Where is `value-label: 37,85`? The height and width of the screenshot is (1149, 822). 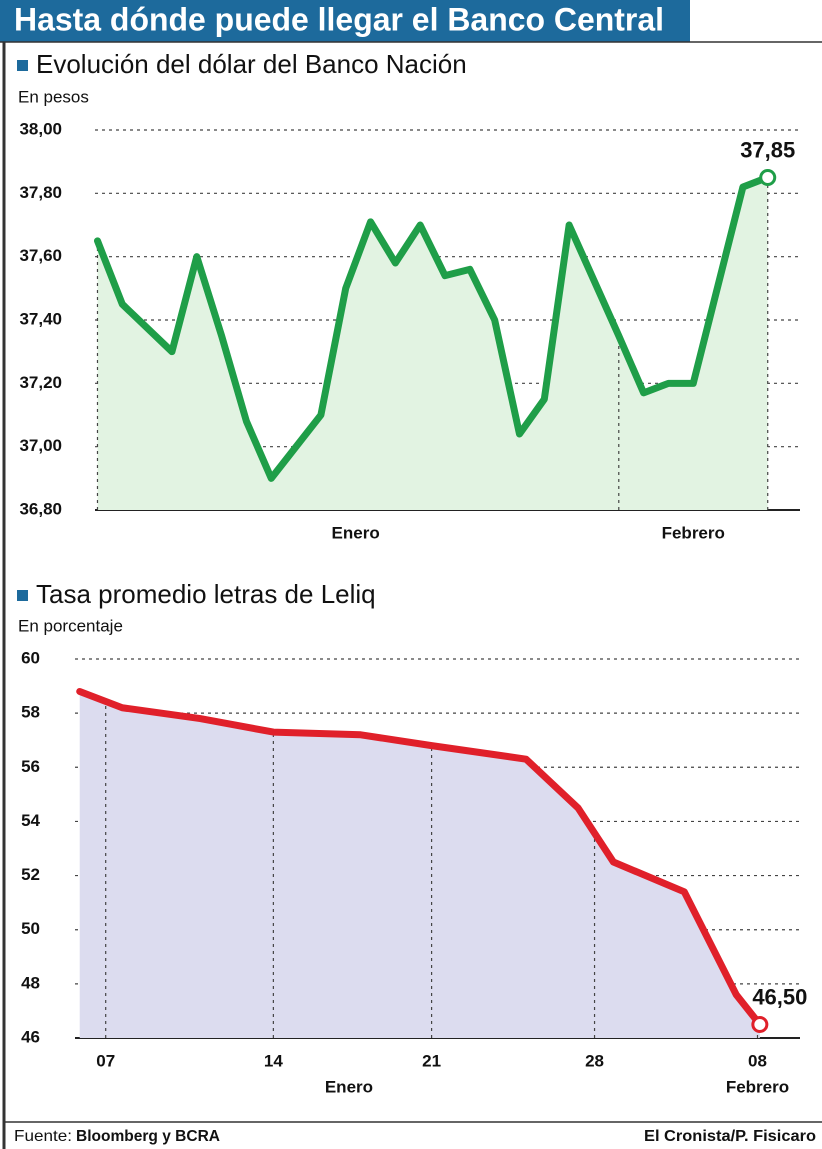 value-label: 37,85 is located at coordinates (767, 149).